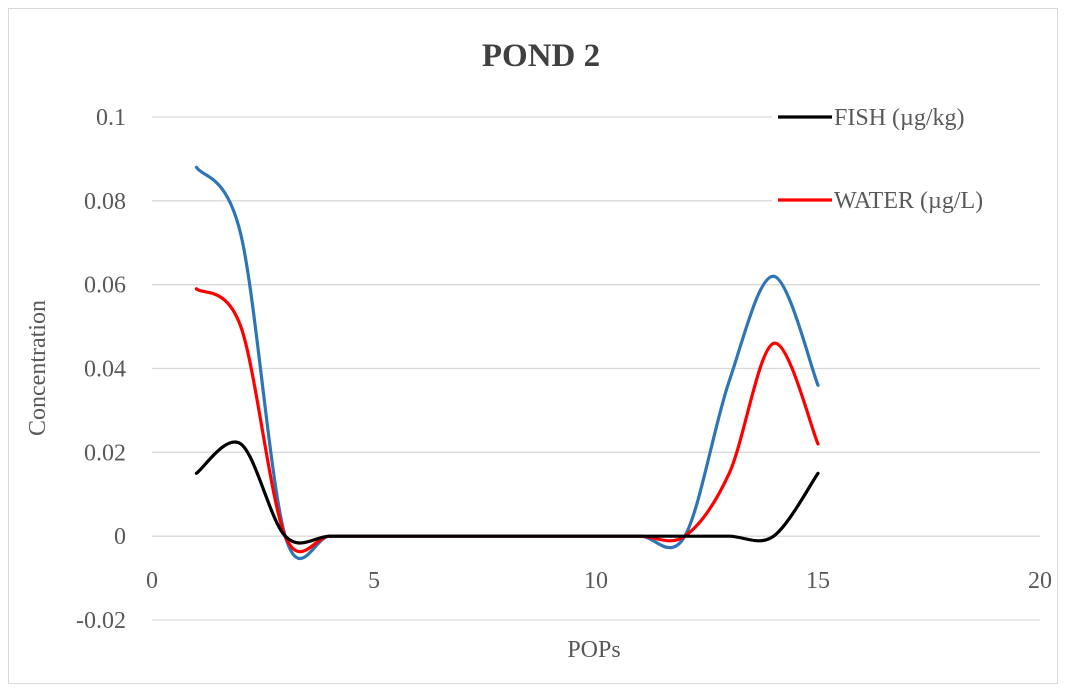  I want to click on x-axis-label: POPs, so click(593, 650).